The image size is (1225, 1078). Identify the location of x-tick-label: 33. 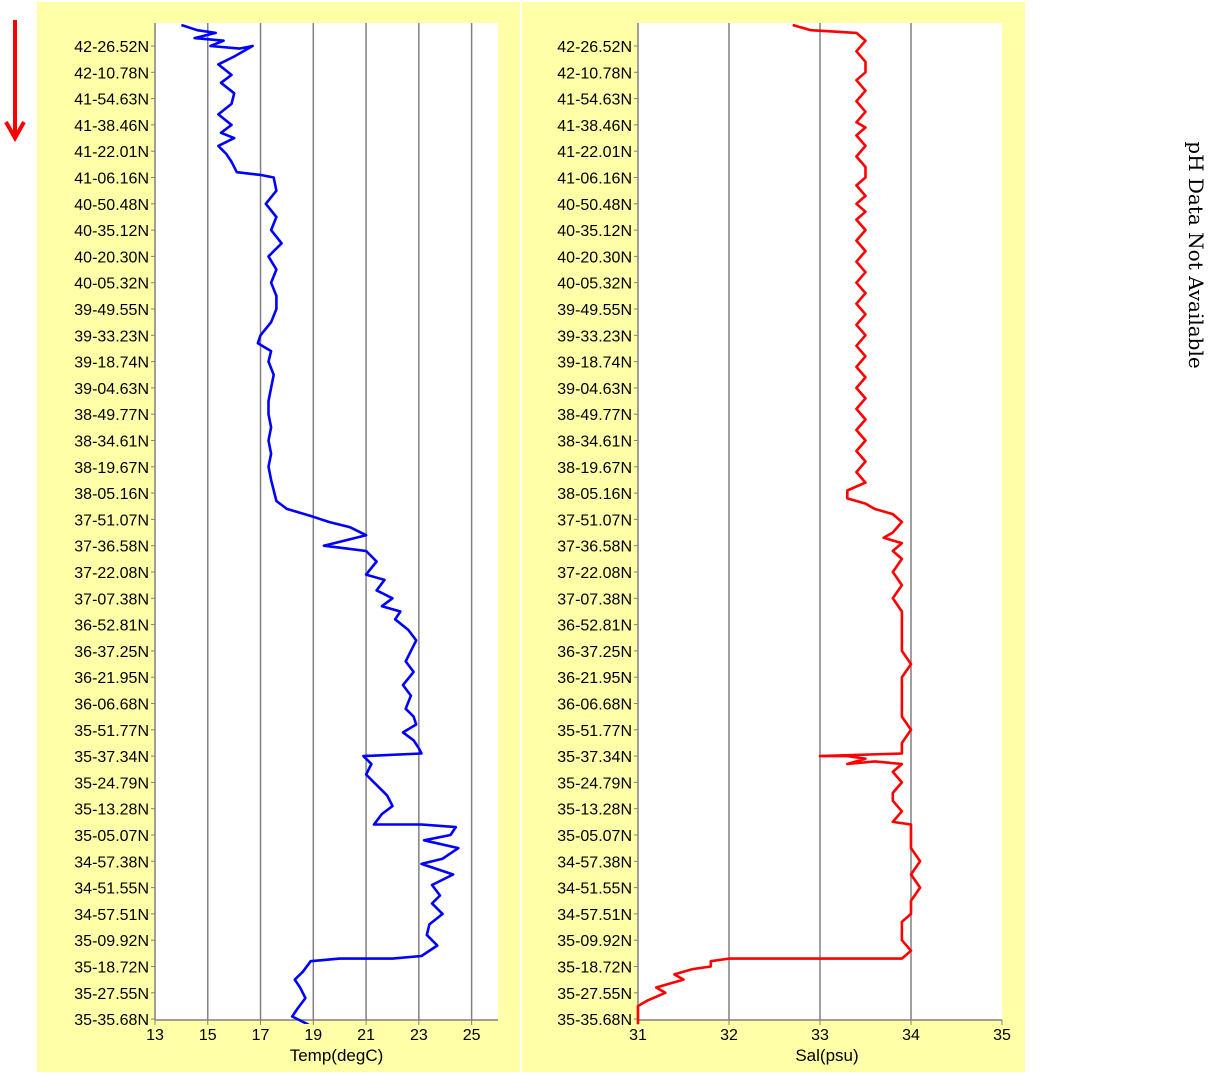
(820, 1035).